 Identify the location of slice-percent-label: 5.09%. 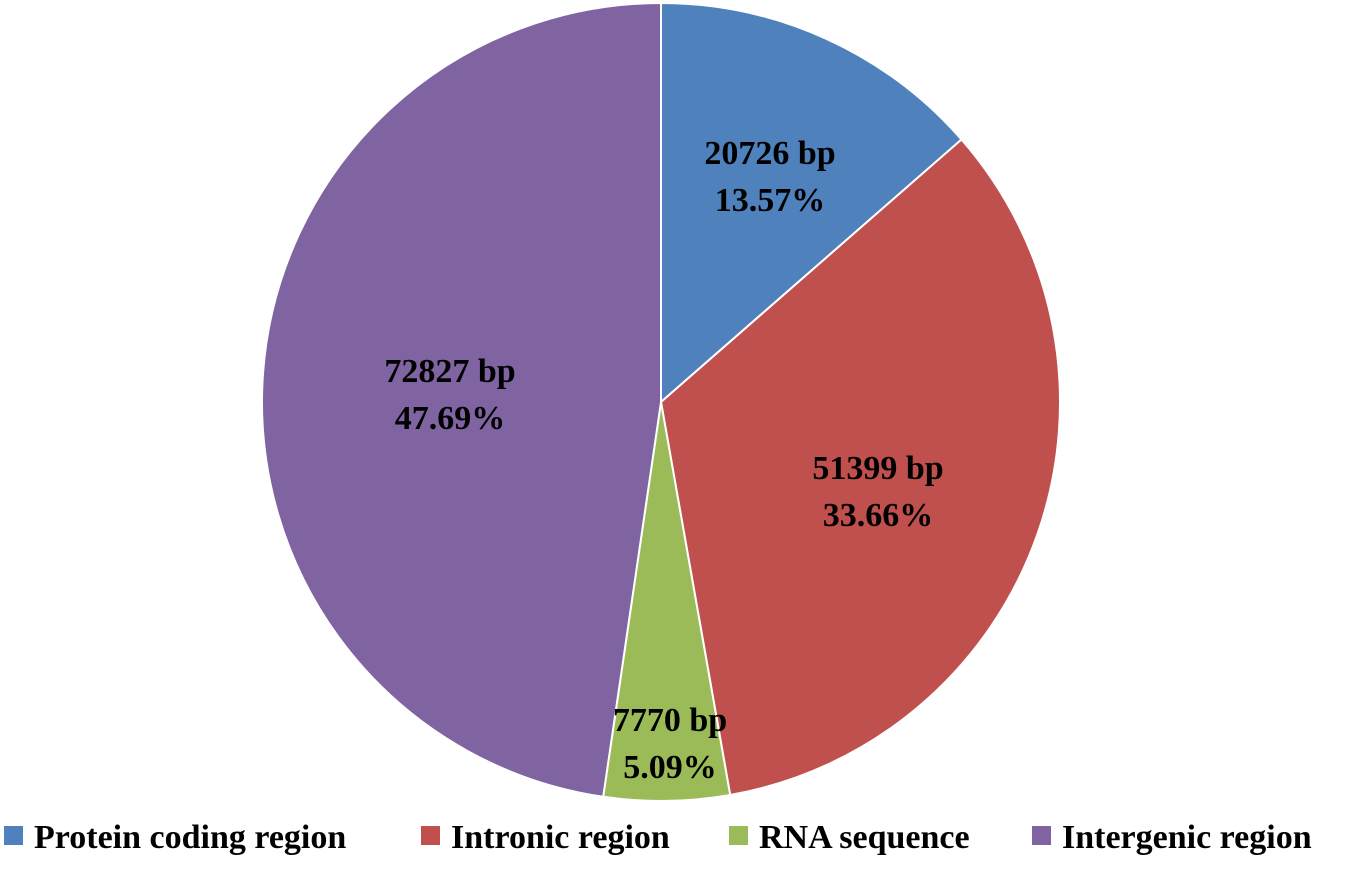
(670, 767).